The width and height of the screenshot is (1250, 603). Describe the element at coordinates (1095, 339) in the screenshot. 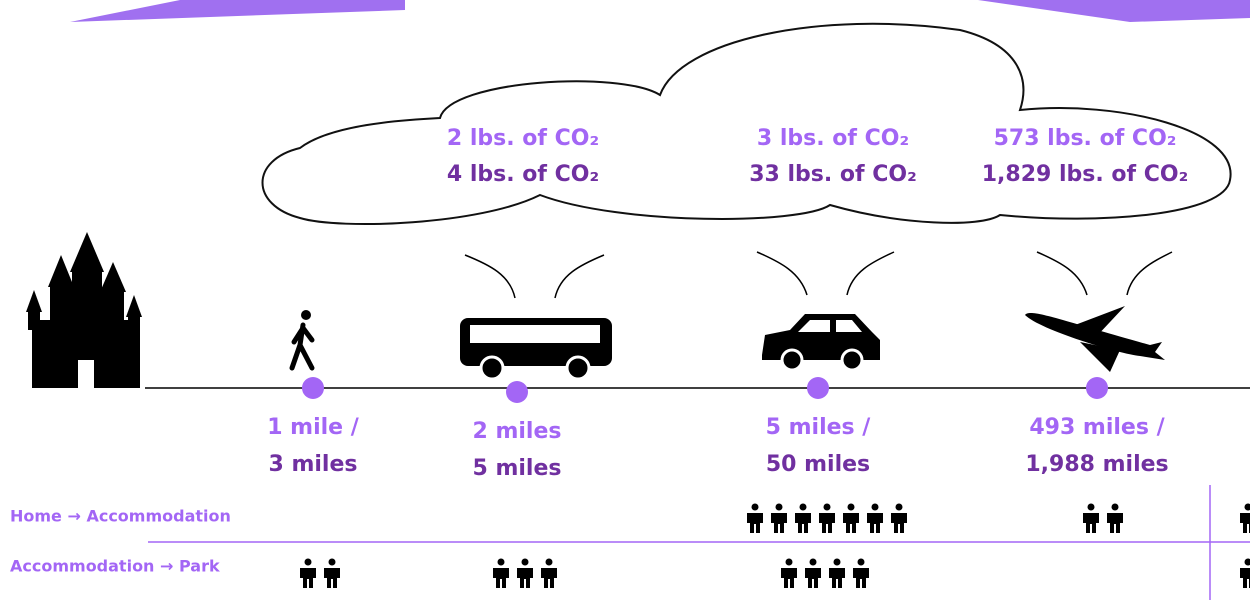

I see `airplane` at that location.